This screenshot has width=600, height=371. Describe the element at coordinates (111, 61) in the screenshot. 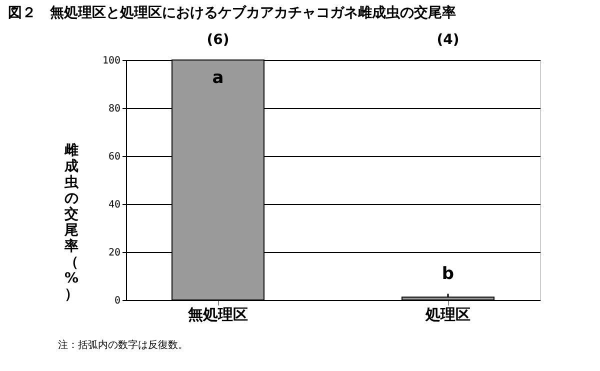

I see `y-tick-label: 100` at that location.